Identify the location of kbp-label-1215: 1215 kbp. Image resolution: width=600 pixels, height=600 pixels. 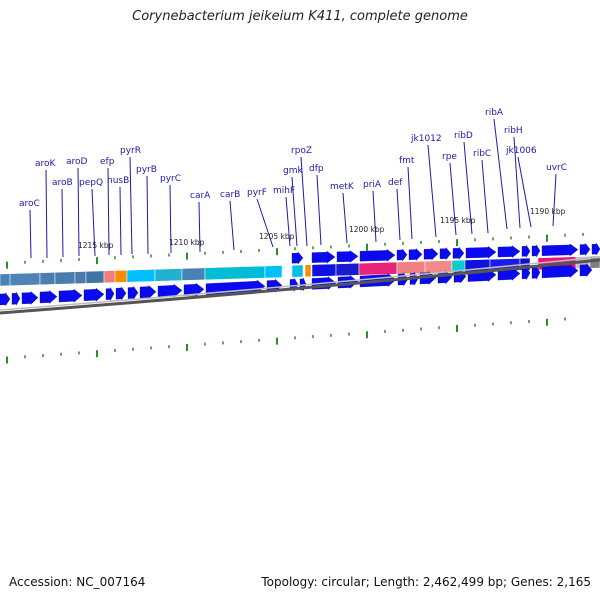
(96, 245).